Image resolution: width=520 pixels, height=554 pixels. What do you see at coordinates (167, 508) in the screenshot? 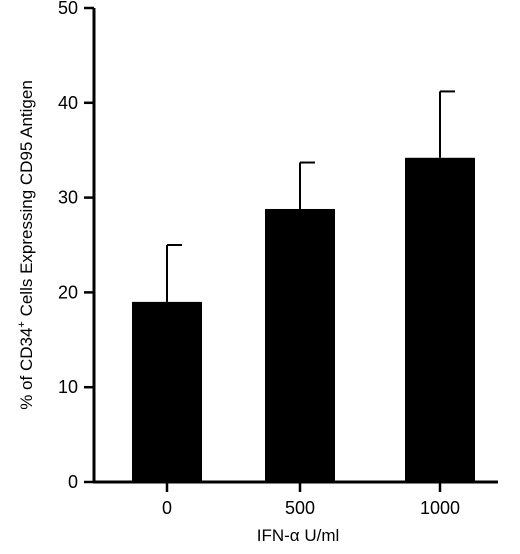
I see `x-tick-label: 0` at bounding box center [167, 508].